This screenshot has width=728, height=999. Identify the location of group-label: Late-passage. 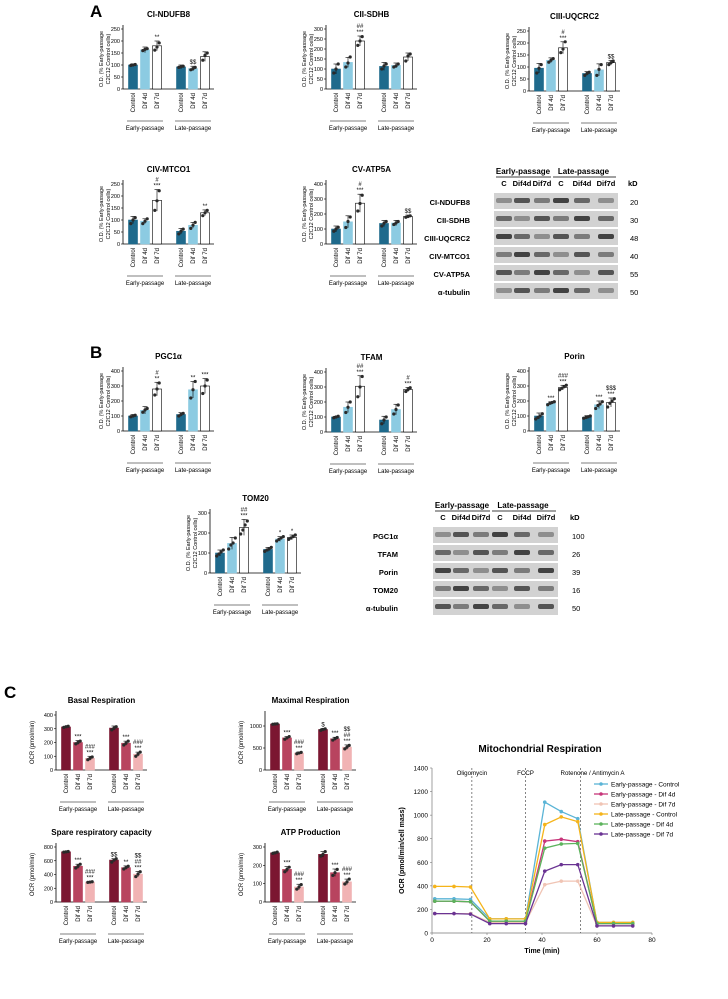
(126, 942).